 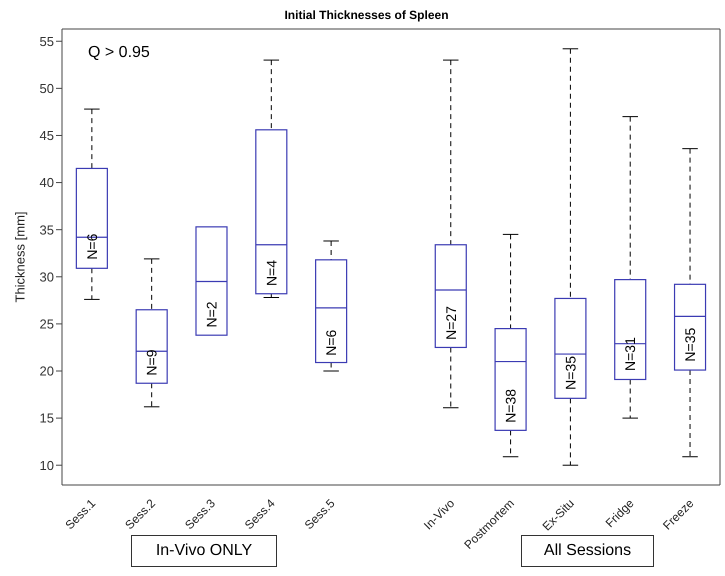 I want to click on y-tick-label: 55, so click(x=47, y=41).